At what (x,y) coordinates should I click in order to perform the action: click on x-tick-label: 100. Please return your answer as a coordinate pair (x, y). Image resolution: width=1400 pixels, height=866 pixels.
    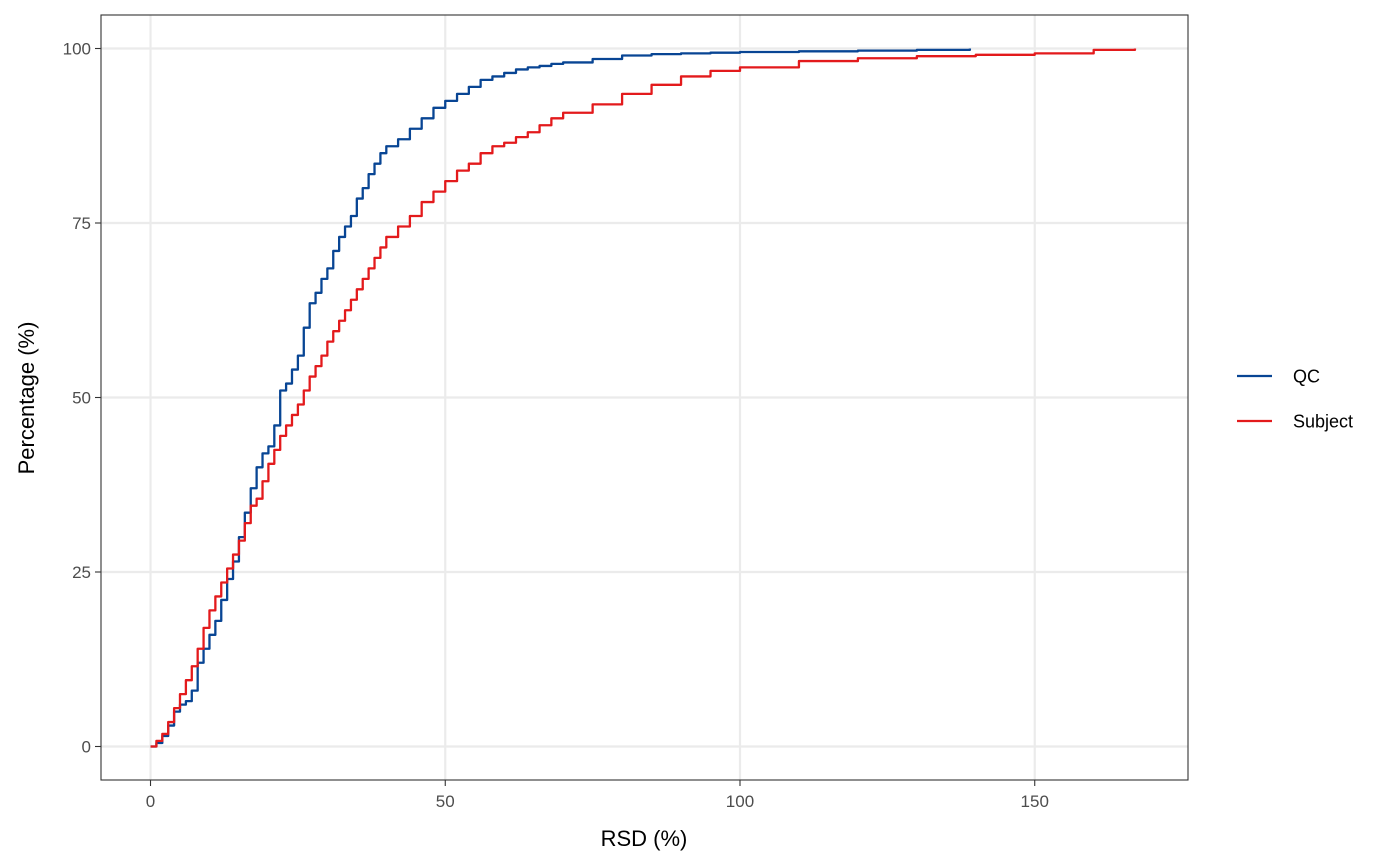
    Looking at the image, I should click on (740, 801).